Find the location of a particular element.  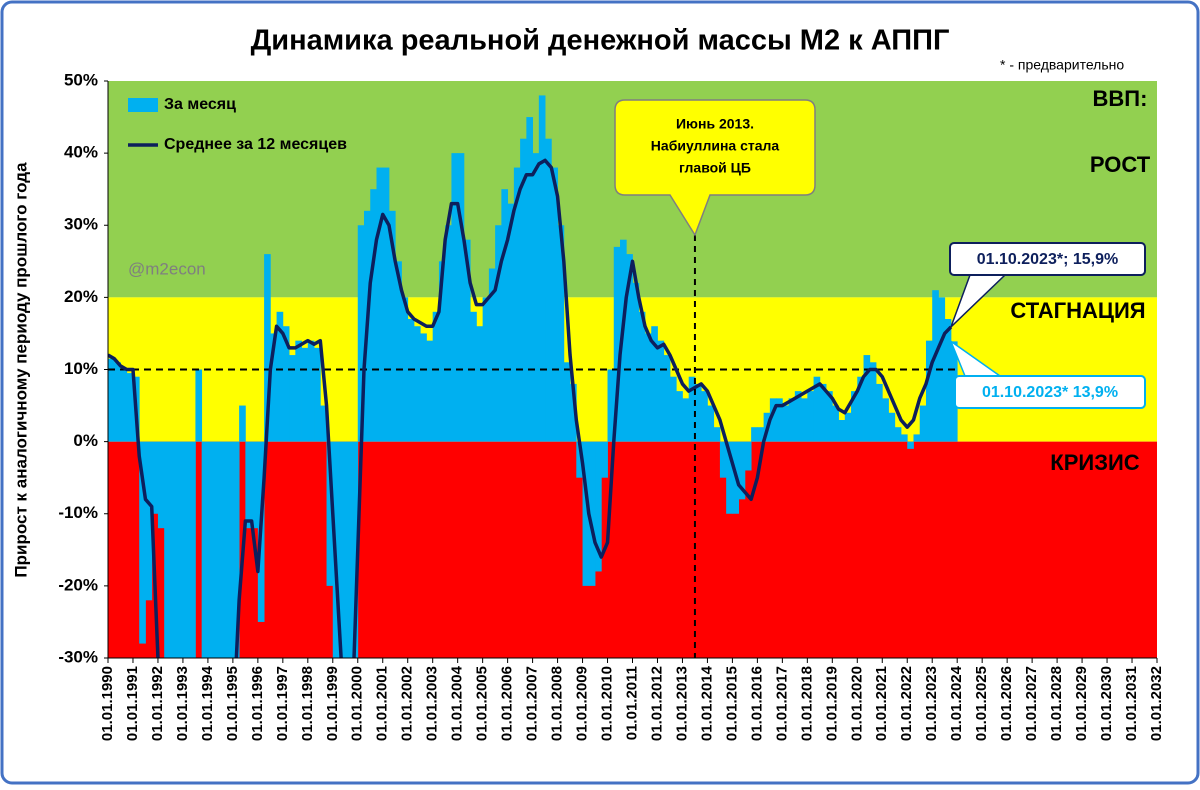

x-tick-label: 01.01.2016 is located at coordinates (756, 703).